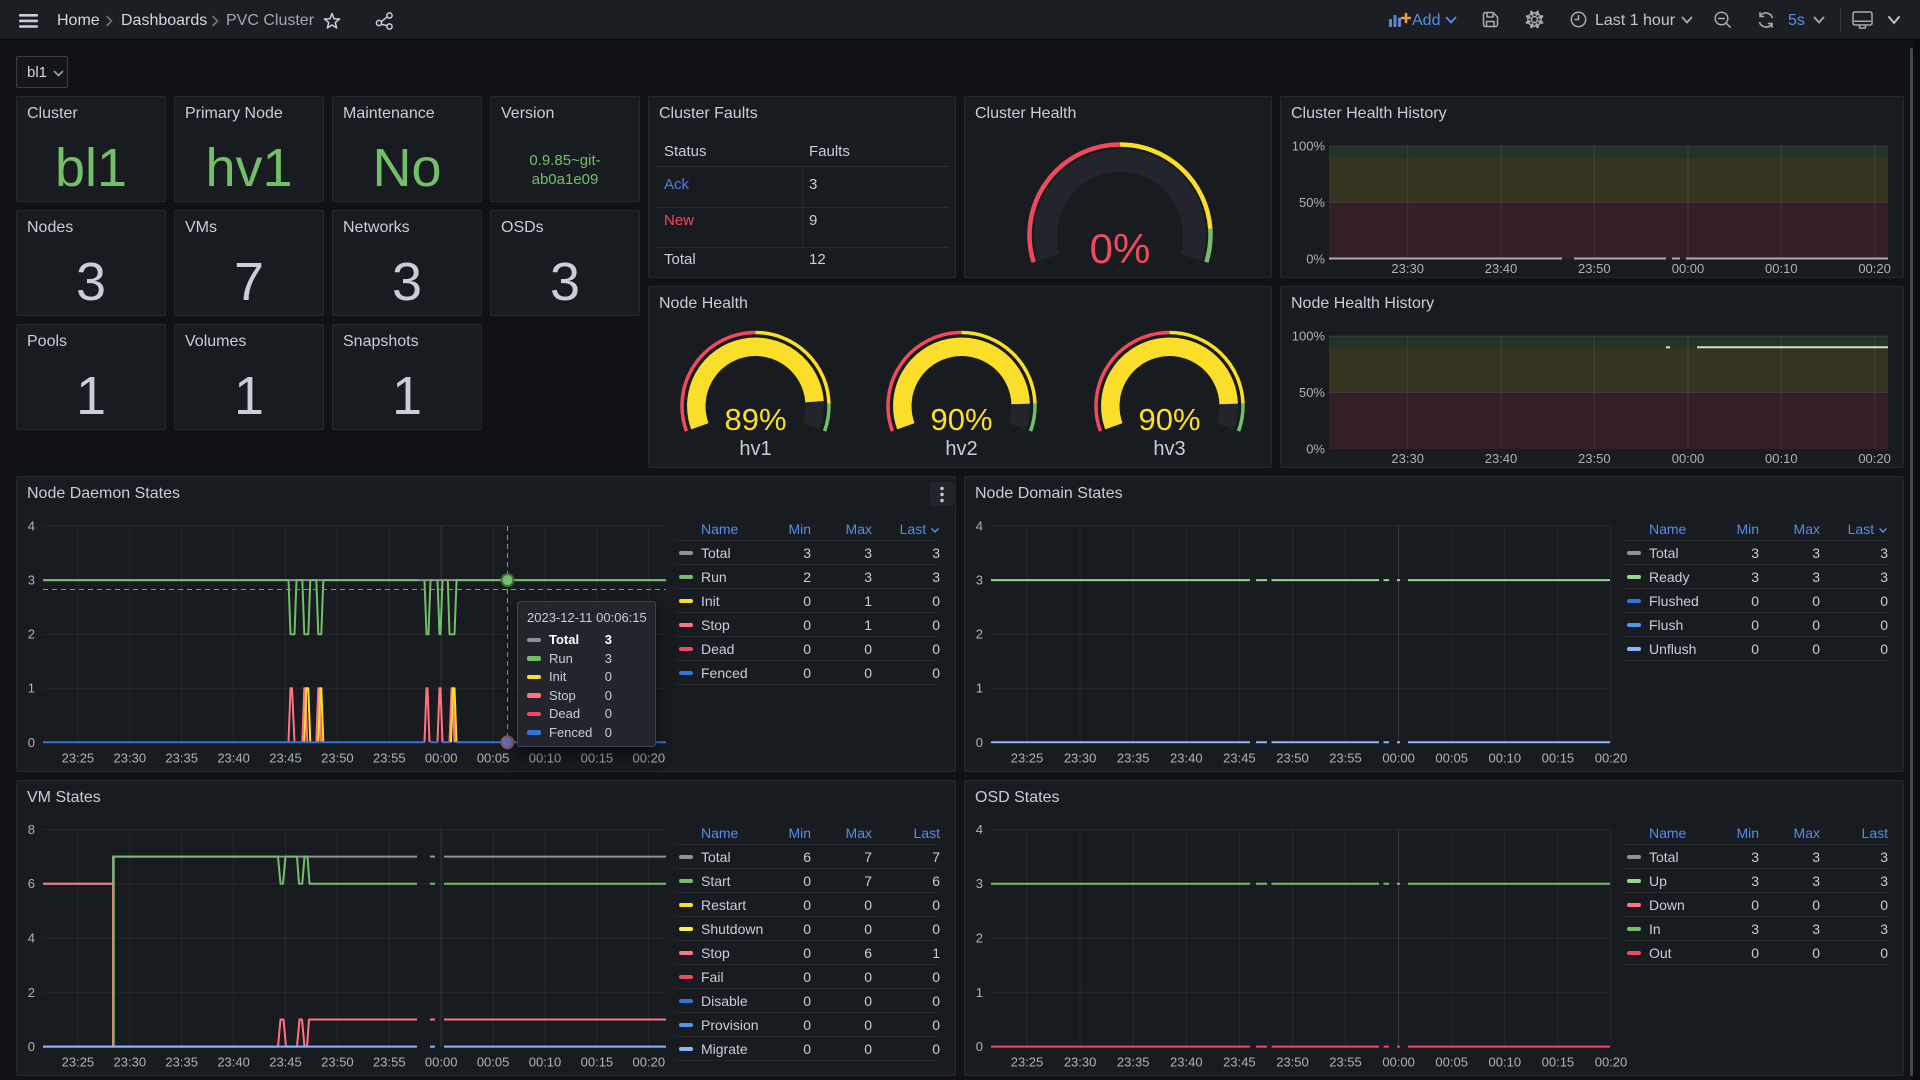 The height and width of the screenshot is (1080, 1920). What do you see at coordinates (31, 829) in the screenshot?
I see `svg-text: 8` at bounding box center [31, 829].